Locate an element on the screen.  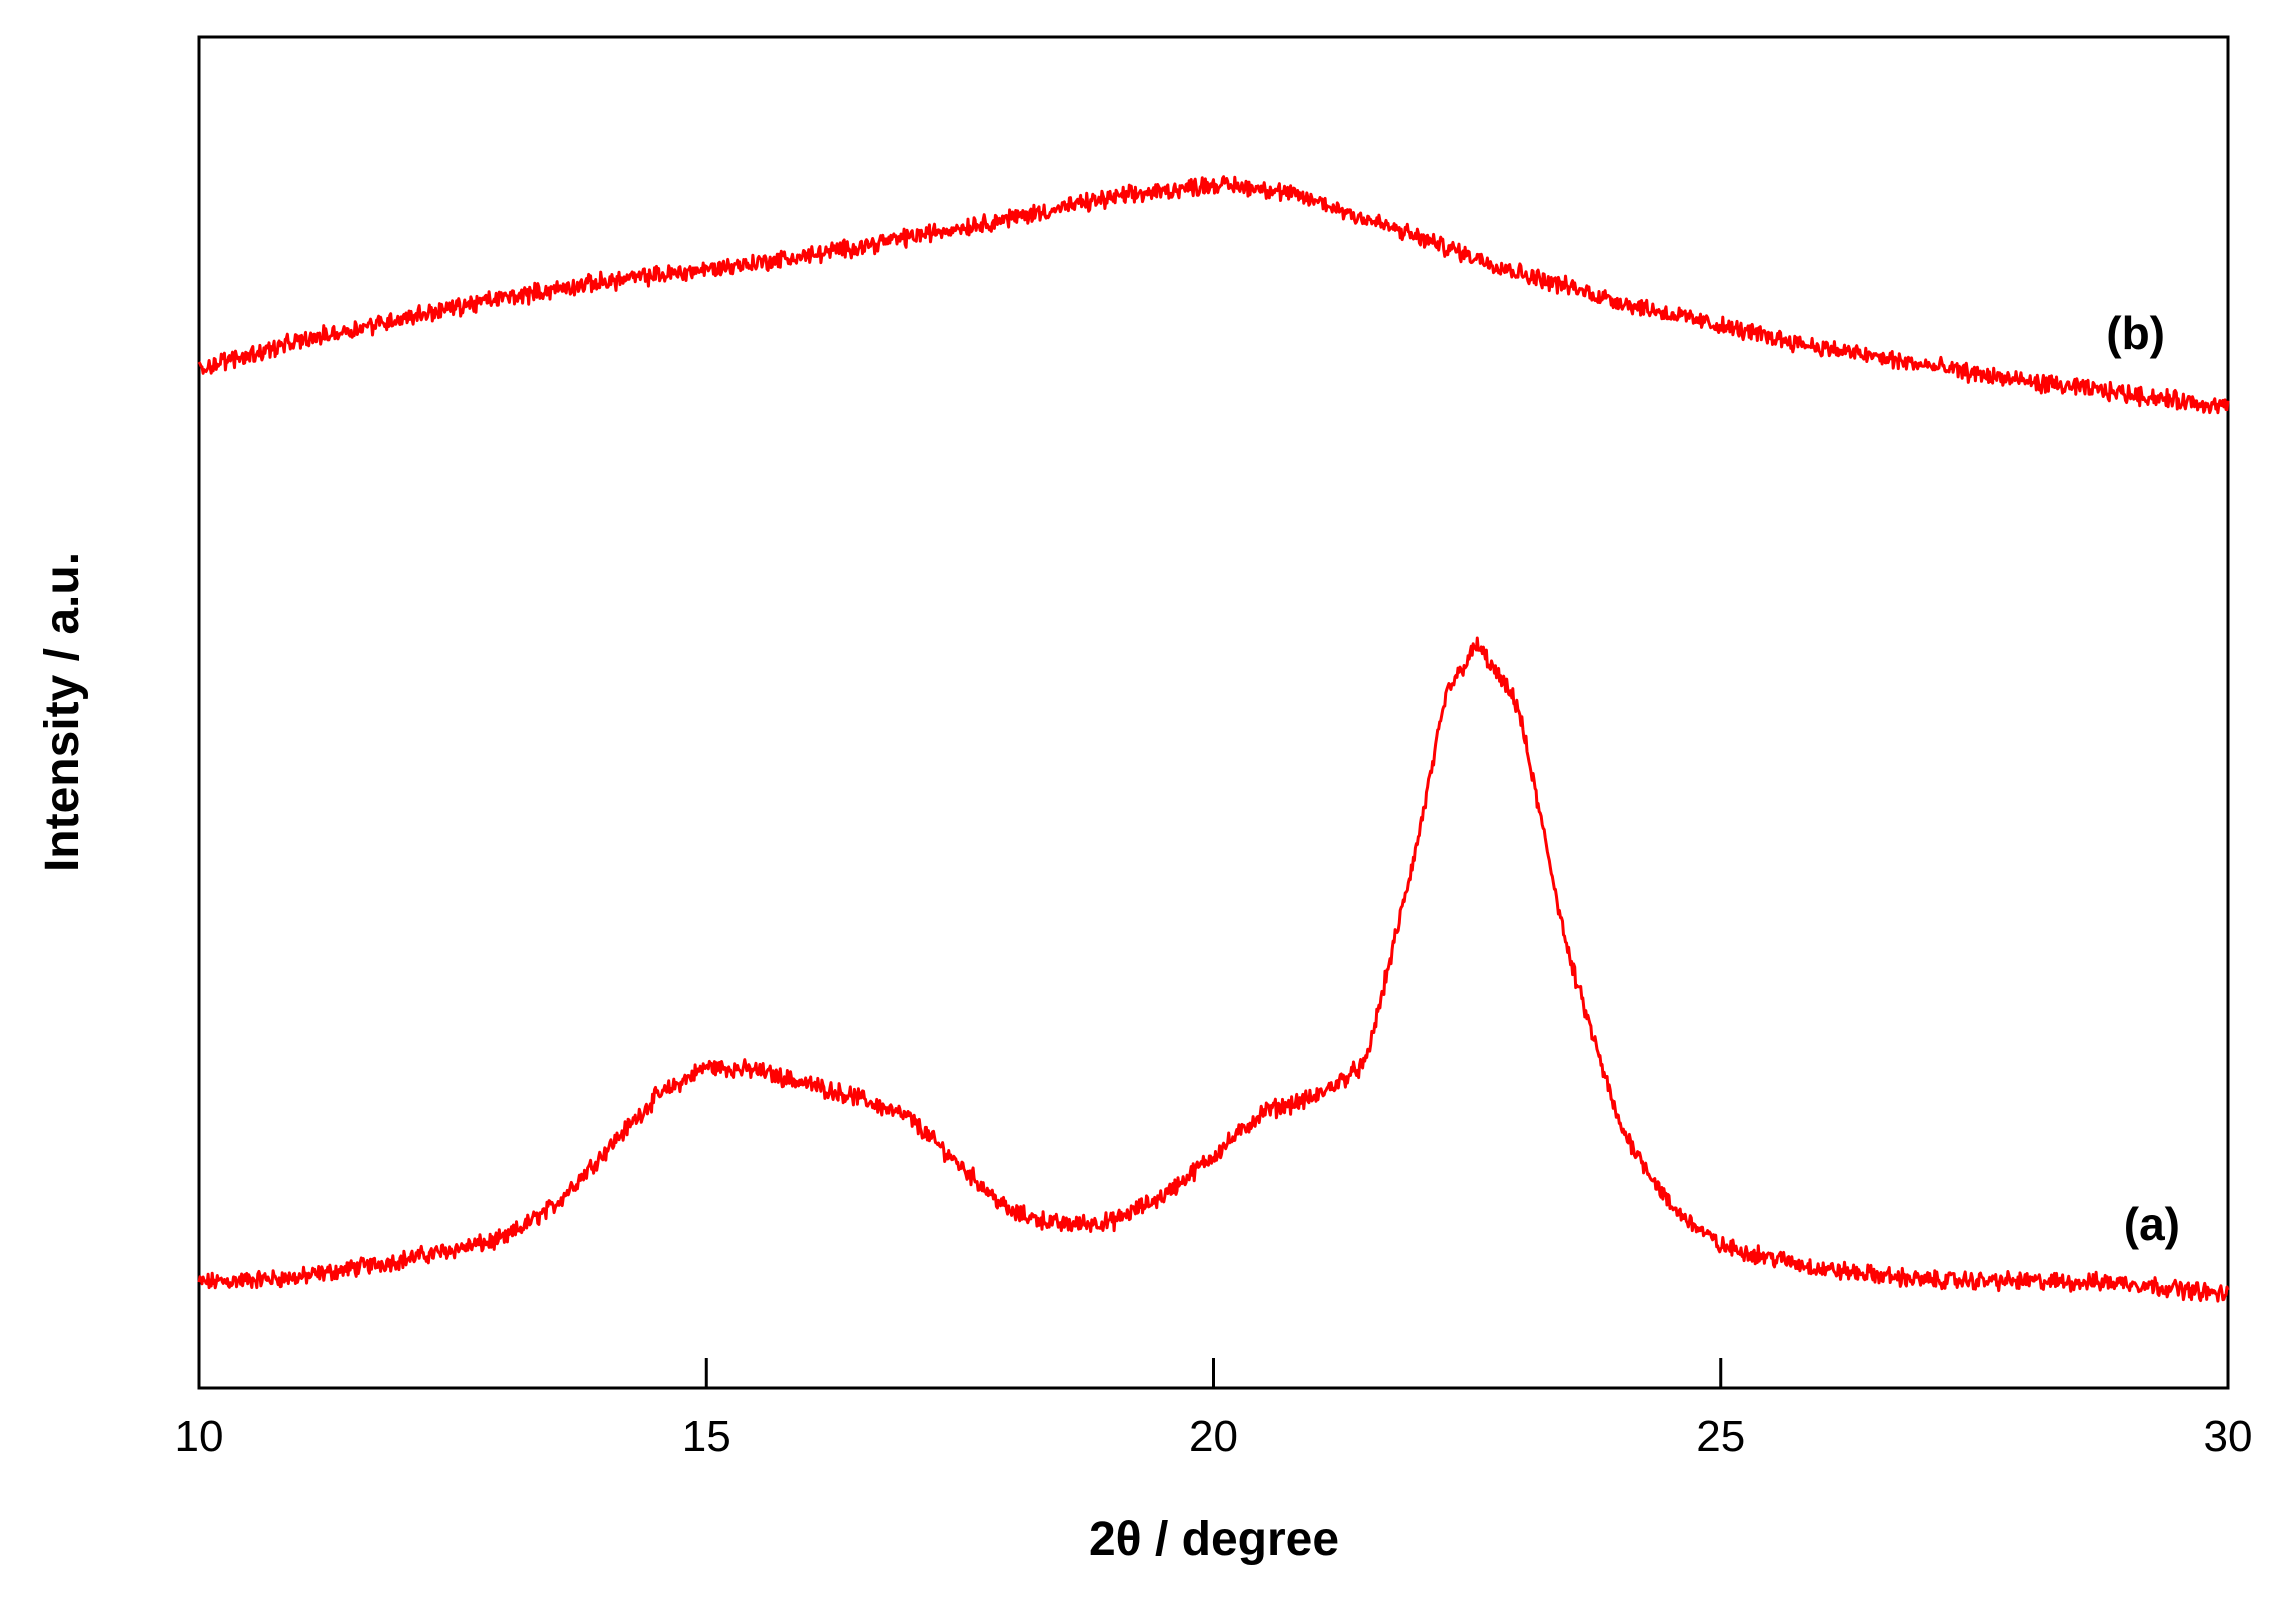
x-tick-label: 15 is located at coordinates (706, 1436).